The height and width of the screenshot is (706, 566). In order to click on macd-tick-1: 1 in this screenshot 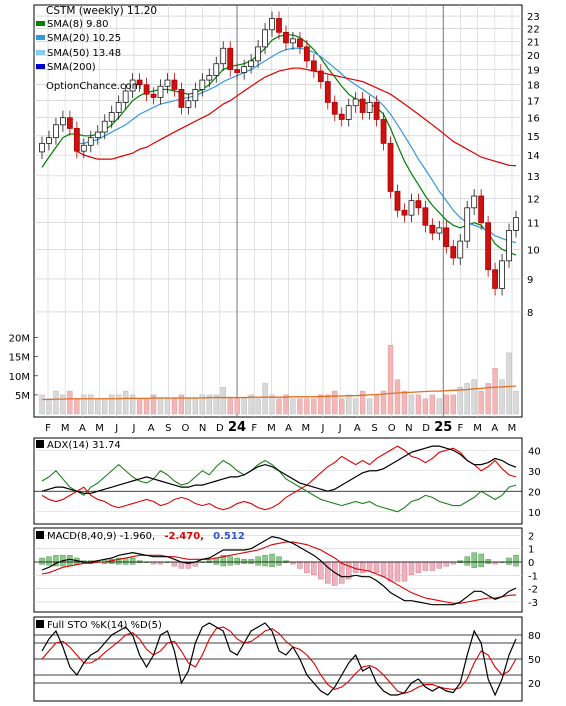, I will do `click(531, 550)`.